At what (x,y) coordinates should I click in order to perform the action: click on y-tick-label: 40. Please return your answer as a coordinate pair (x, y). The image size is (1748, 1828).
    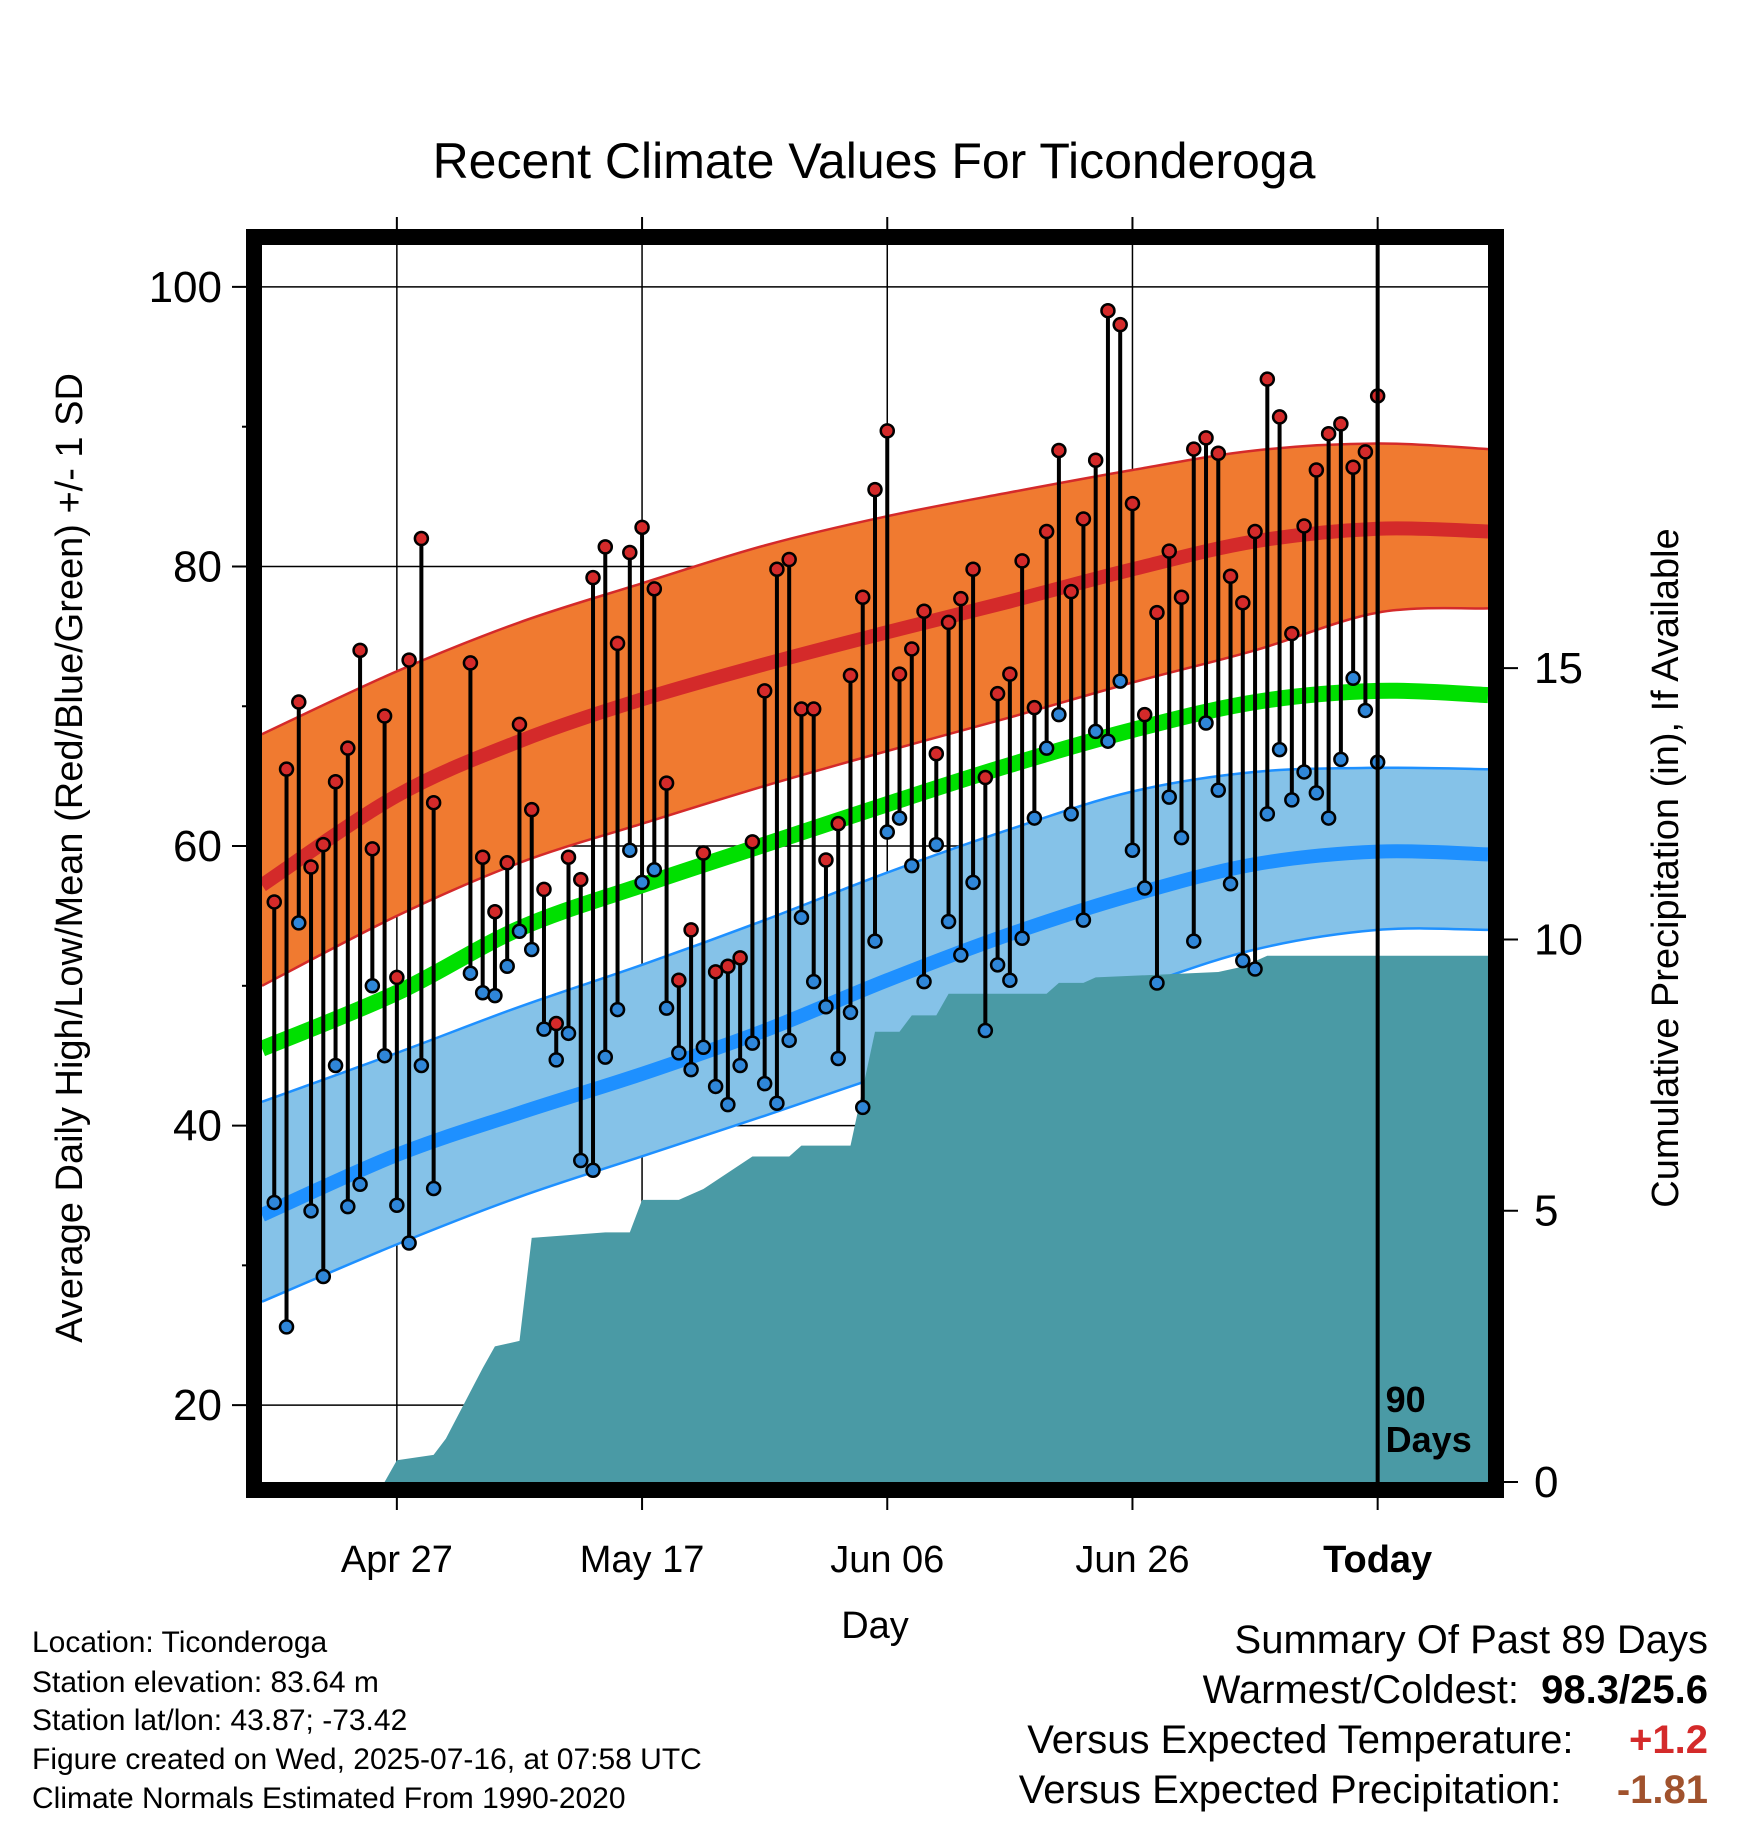
    Looking at the image, I should click on (197, 1126).